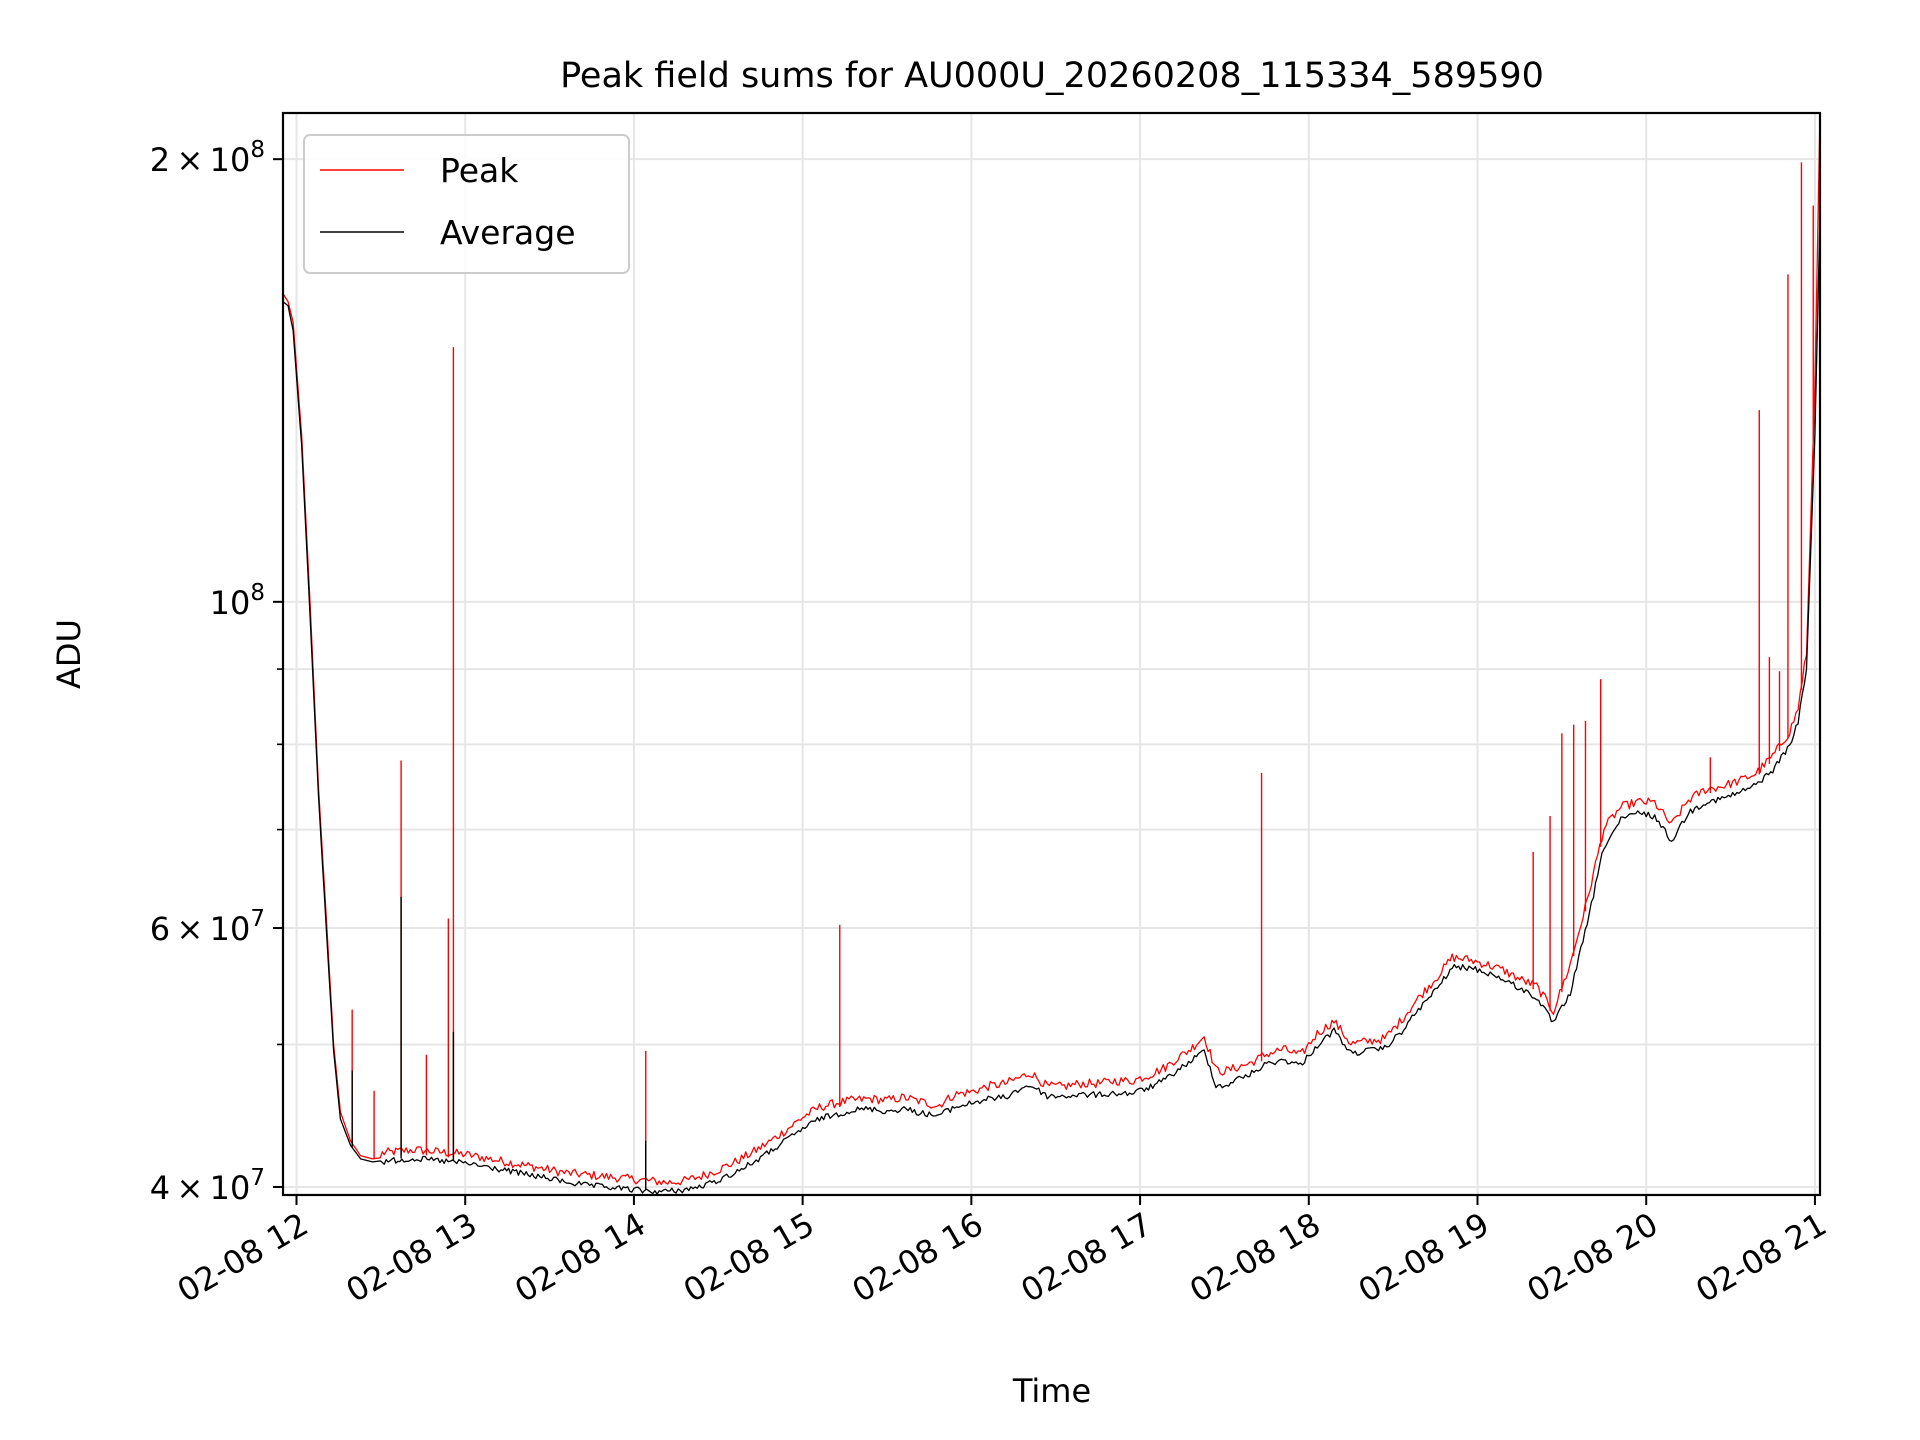  What do you see at coordinates (237, 601) in the screenshot?
I see `y-tick-label: 108` at bounding box center [237, 601].